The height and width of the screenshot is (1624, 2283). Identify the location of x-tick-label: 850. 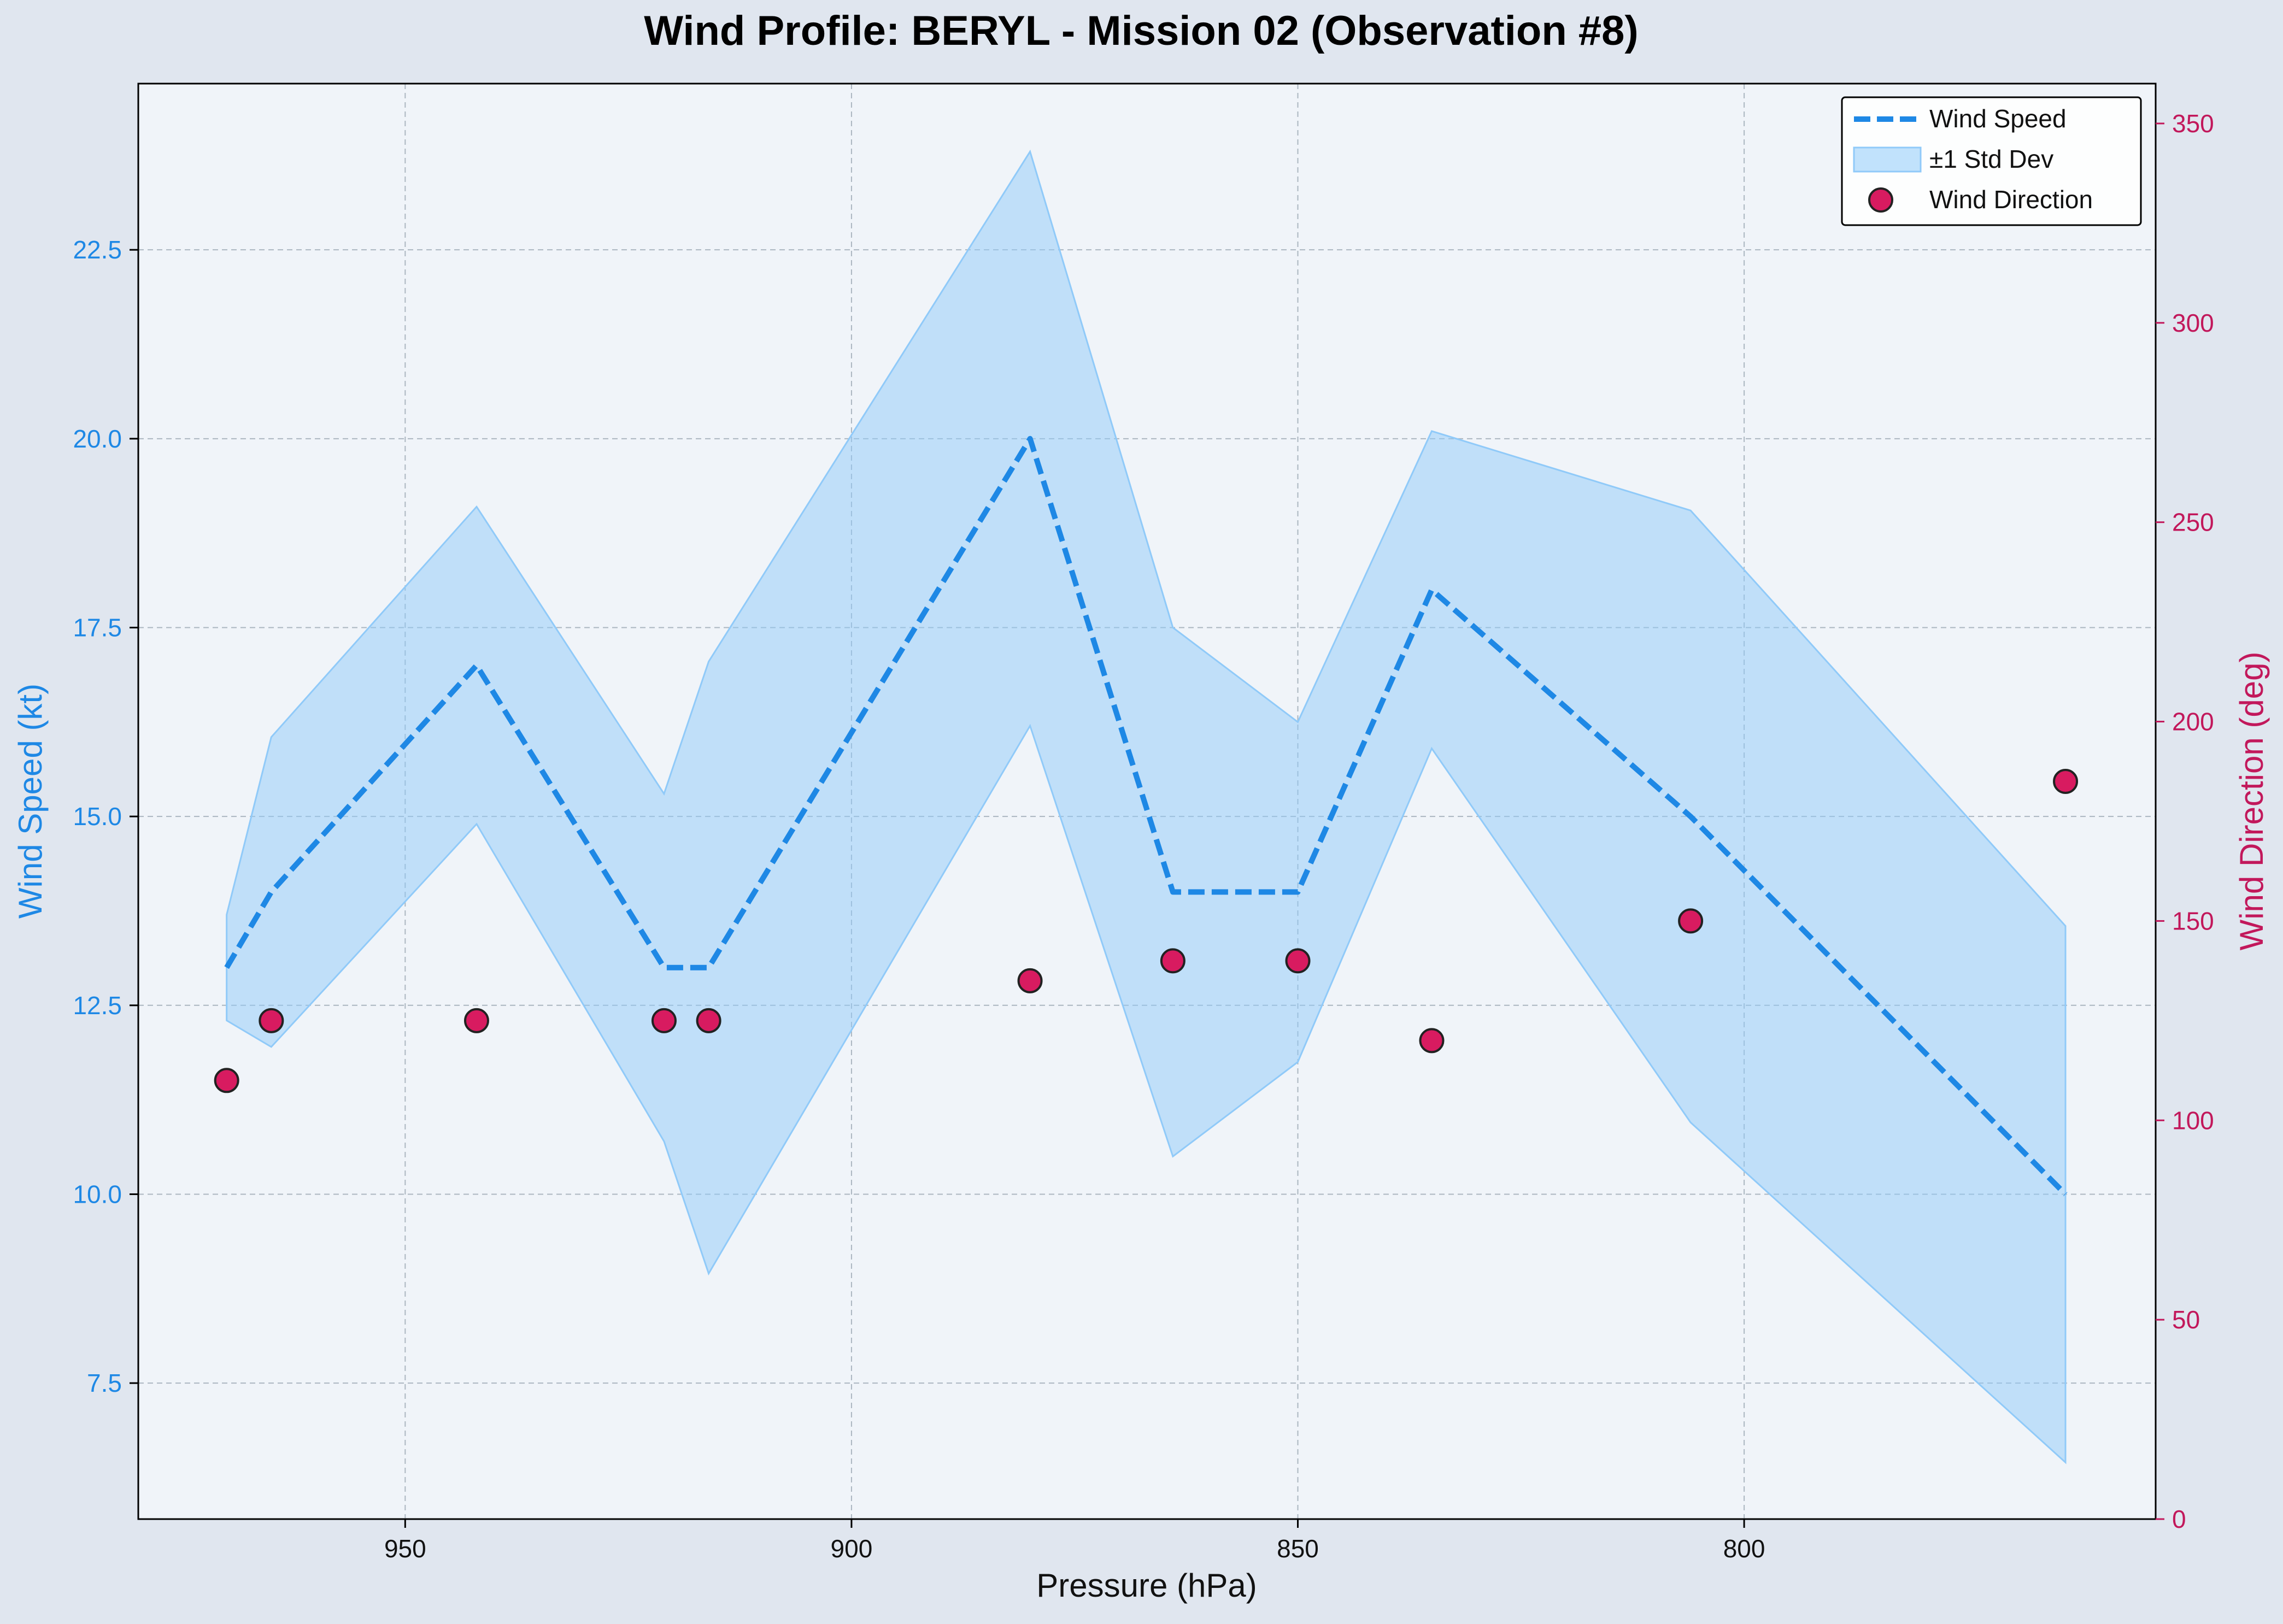
(1298, 1548).